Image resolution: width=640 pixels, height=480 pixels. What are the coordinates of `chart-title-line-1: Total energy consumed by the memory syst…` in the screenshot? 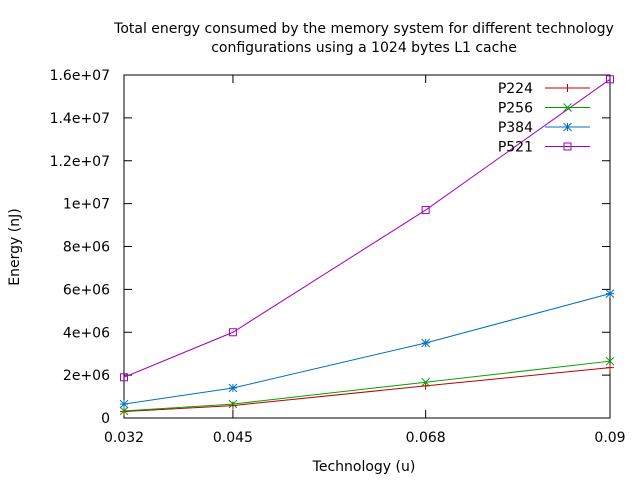 It's located at (363, 29).